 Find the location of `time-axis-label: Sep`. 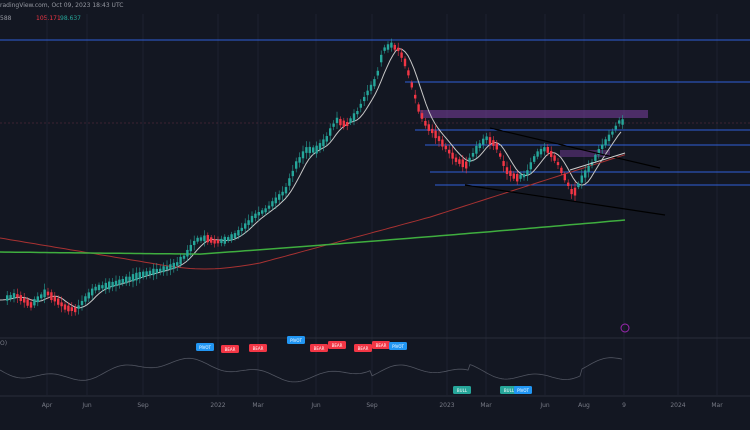

time-axis-label: Sep is located at coordinates (372, 405).